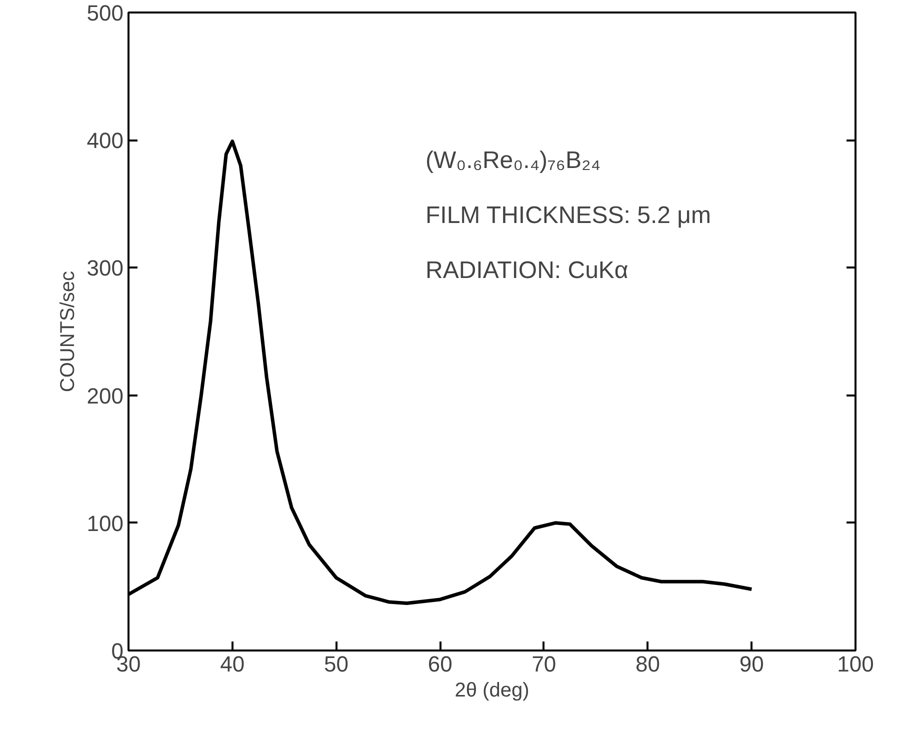 Image resolution: width=900 pixels, height=736 pixels. I want to click on x-tick-label: 40, so click(232, 664).